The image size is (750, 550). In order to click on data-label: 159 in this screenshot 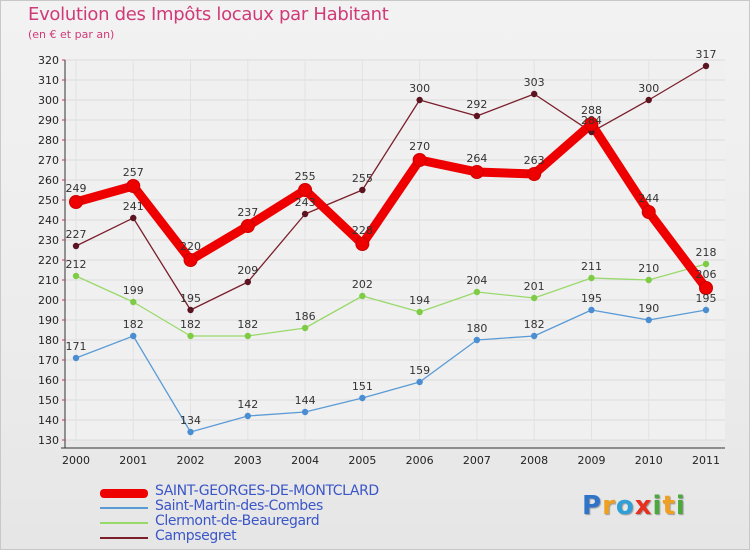, I will do `click(419, 370)`.